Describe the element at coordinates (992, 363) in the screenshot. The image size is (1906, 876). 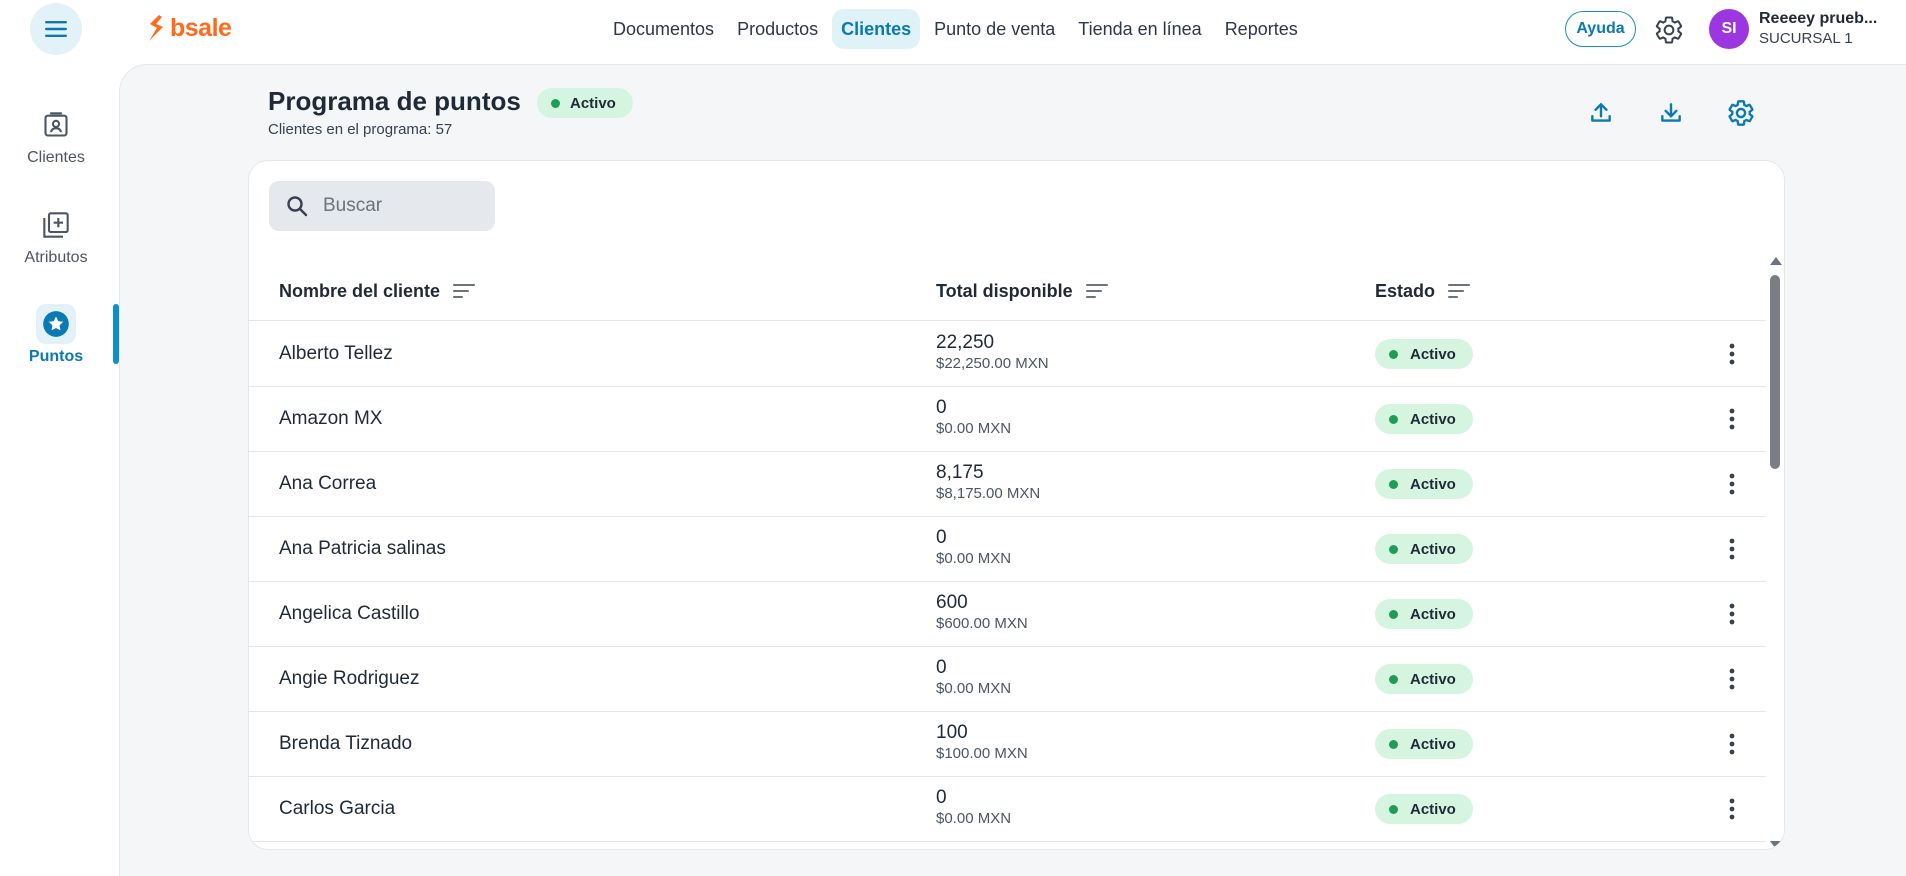
I see `amount-value: $22,250.00 MXN` at that location.